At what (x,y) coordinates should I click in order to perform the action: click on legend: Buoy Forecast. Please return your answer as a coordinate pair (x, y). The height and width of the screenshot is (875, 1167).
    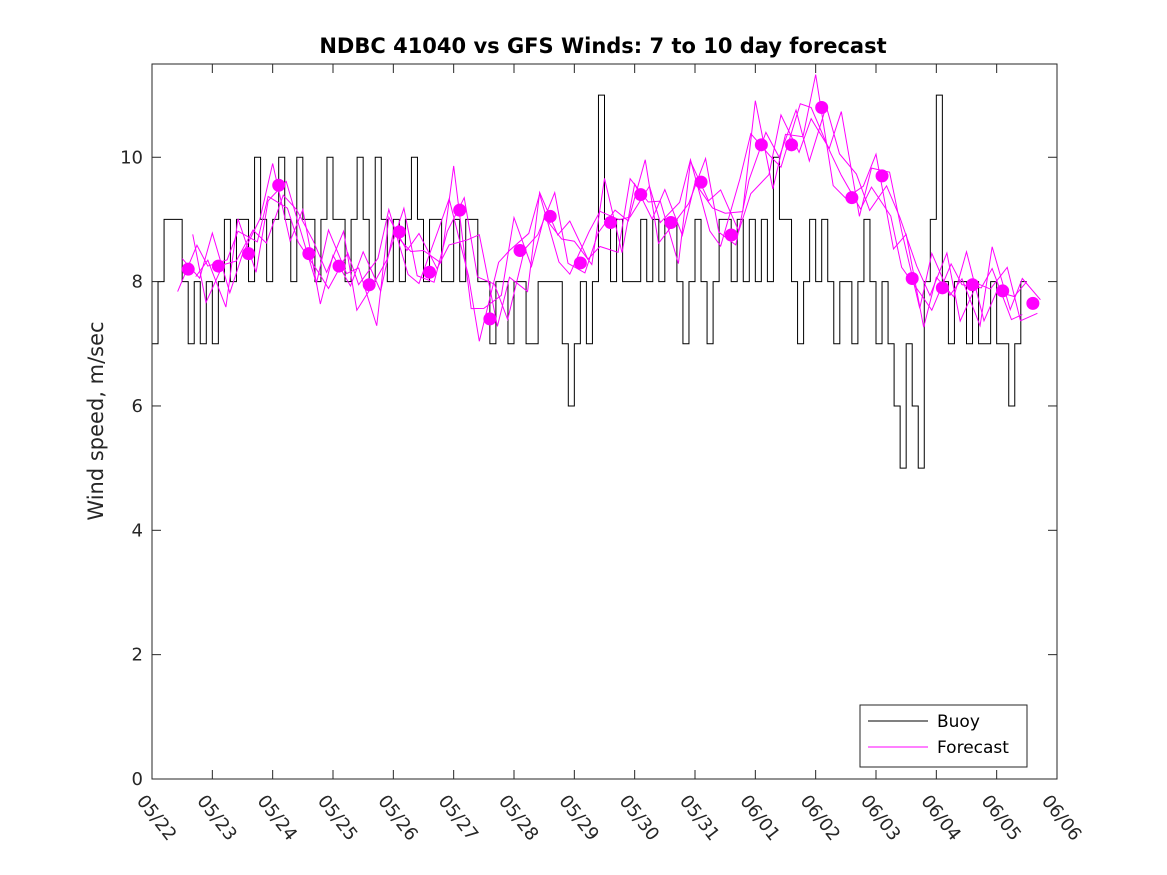
    Looking at the image, I should click on (943, 736).